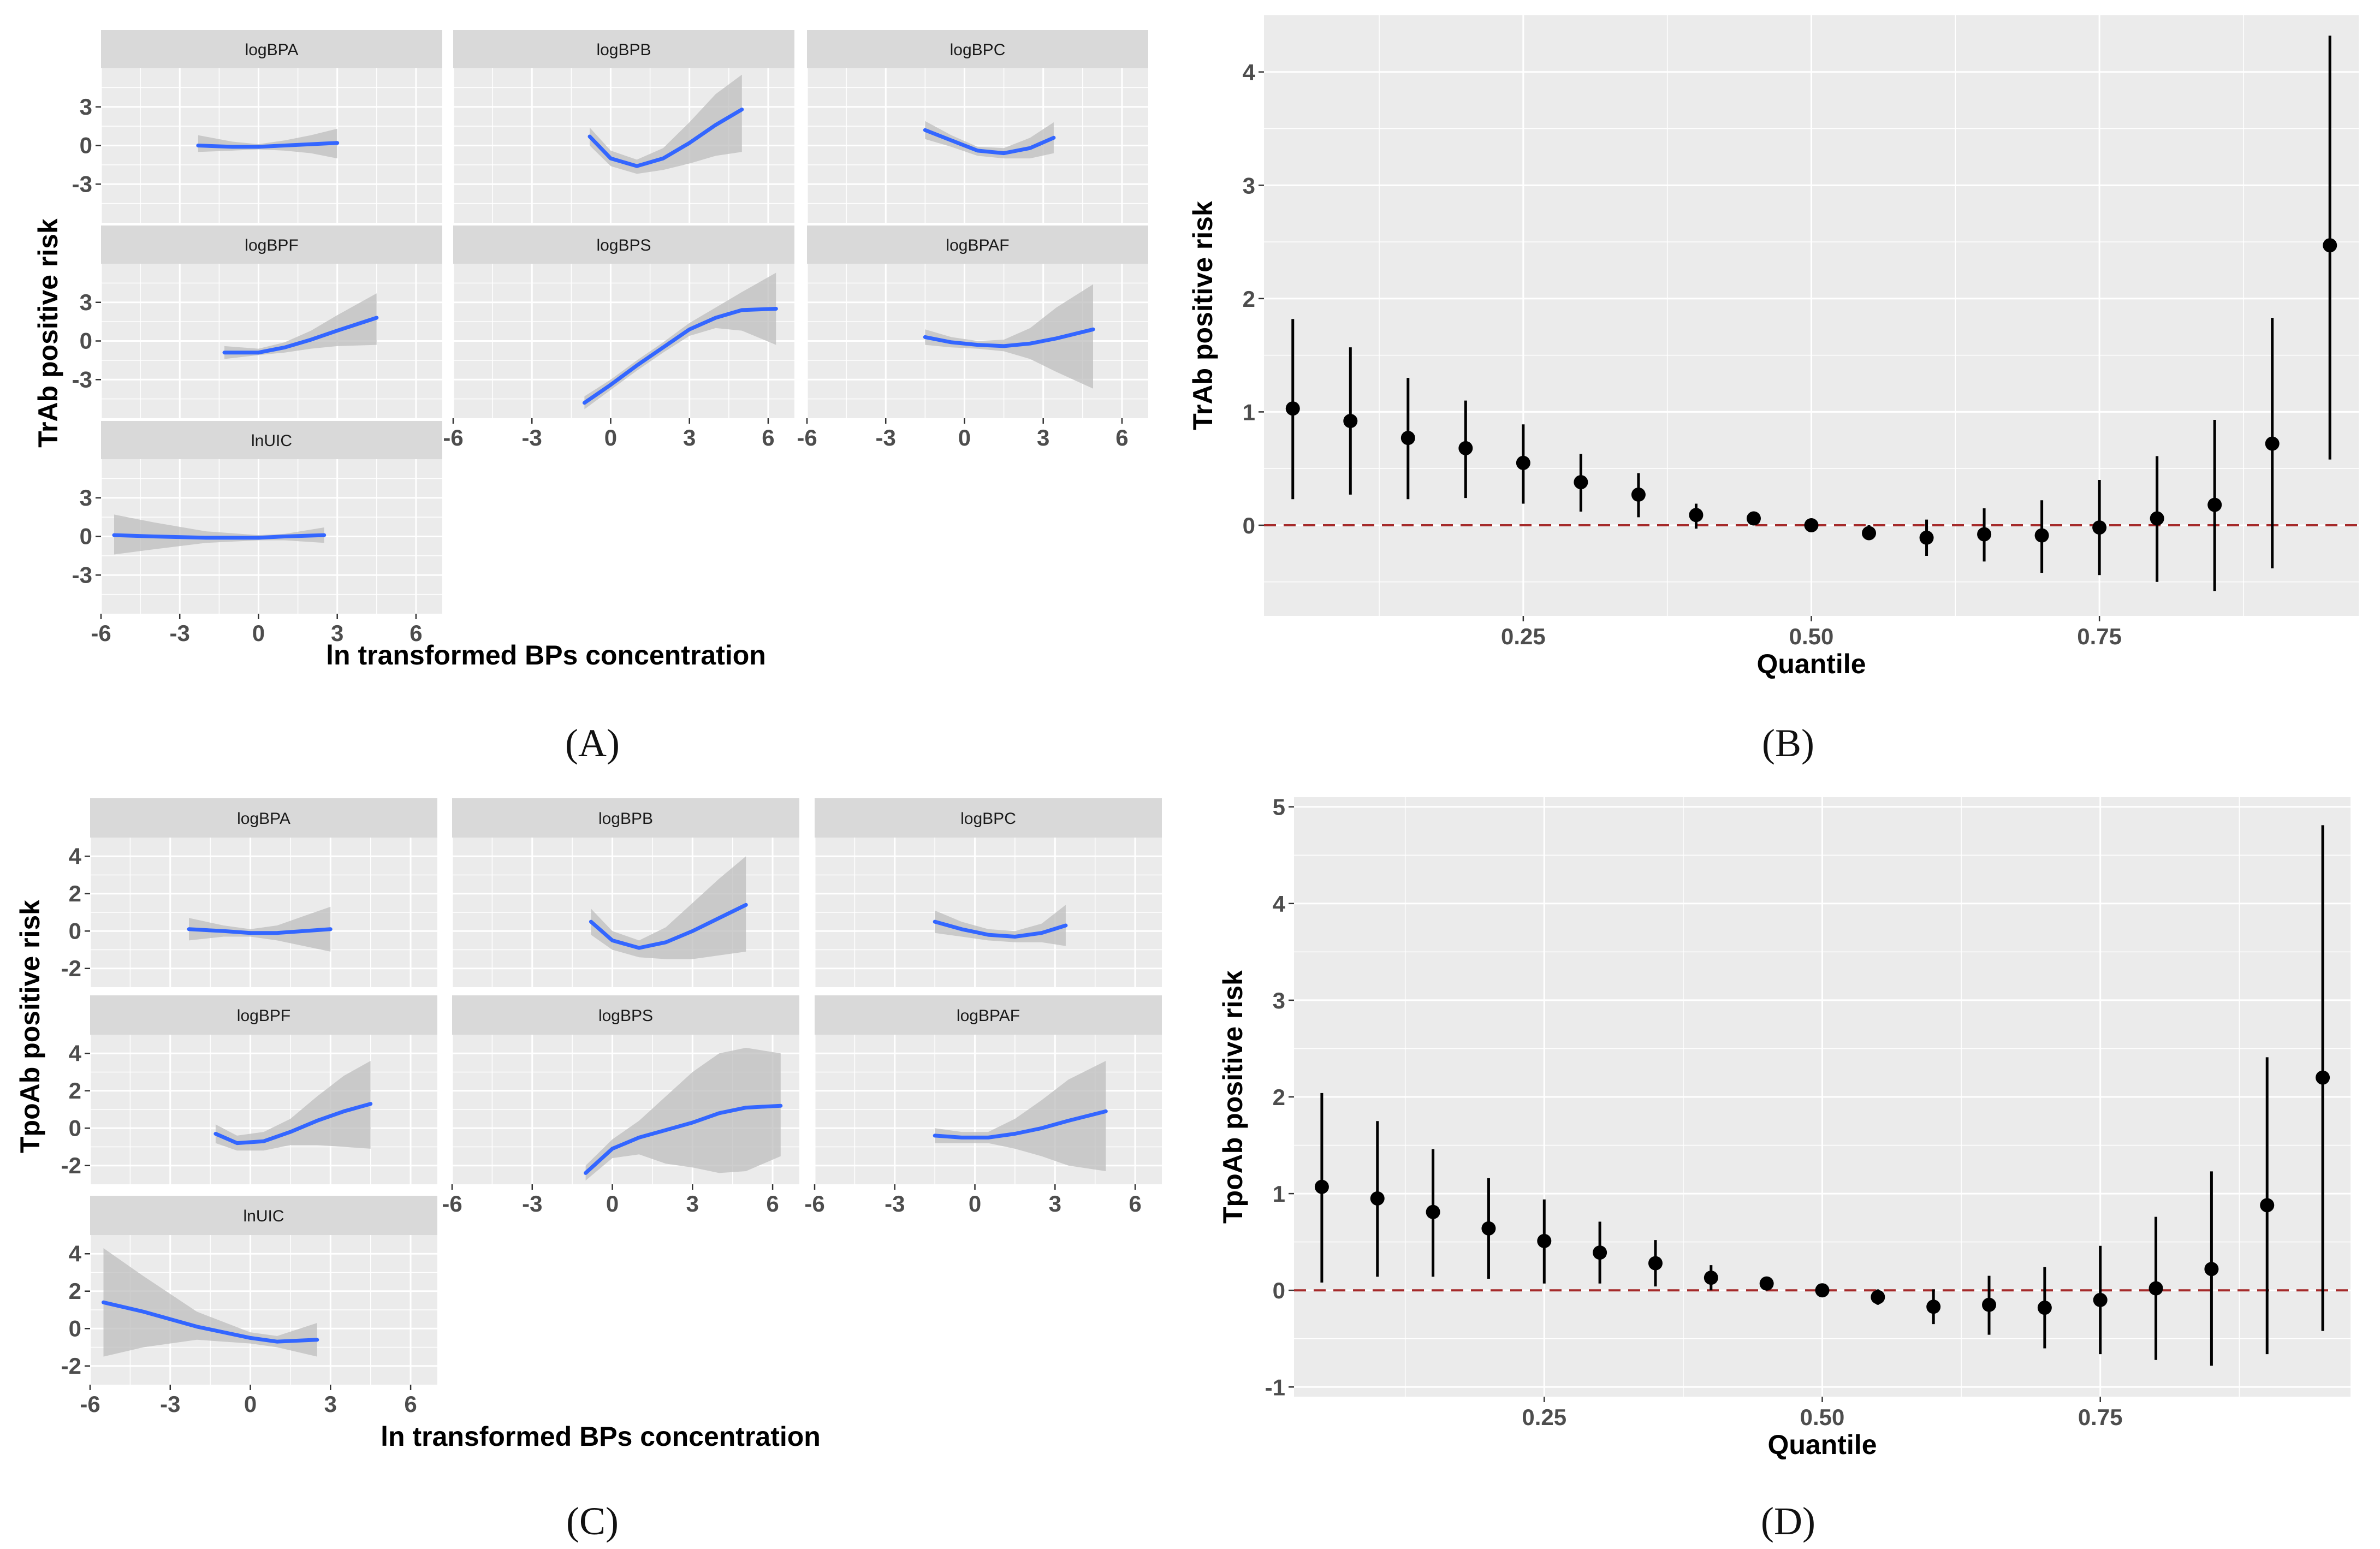 Image resolution: width=2380 pixels, height=1549 pixels. I want to click on facet-plot-area: -3 0 3 -6 -3 0 3 6, so click(257, 552).